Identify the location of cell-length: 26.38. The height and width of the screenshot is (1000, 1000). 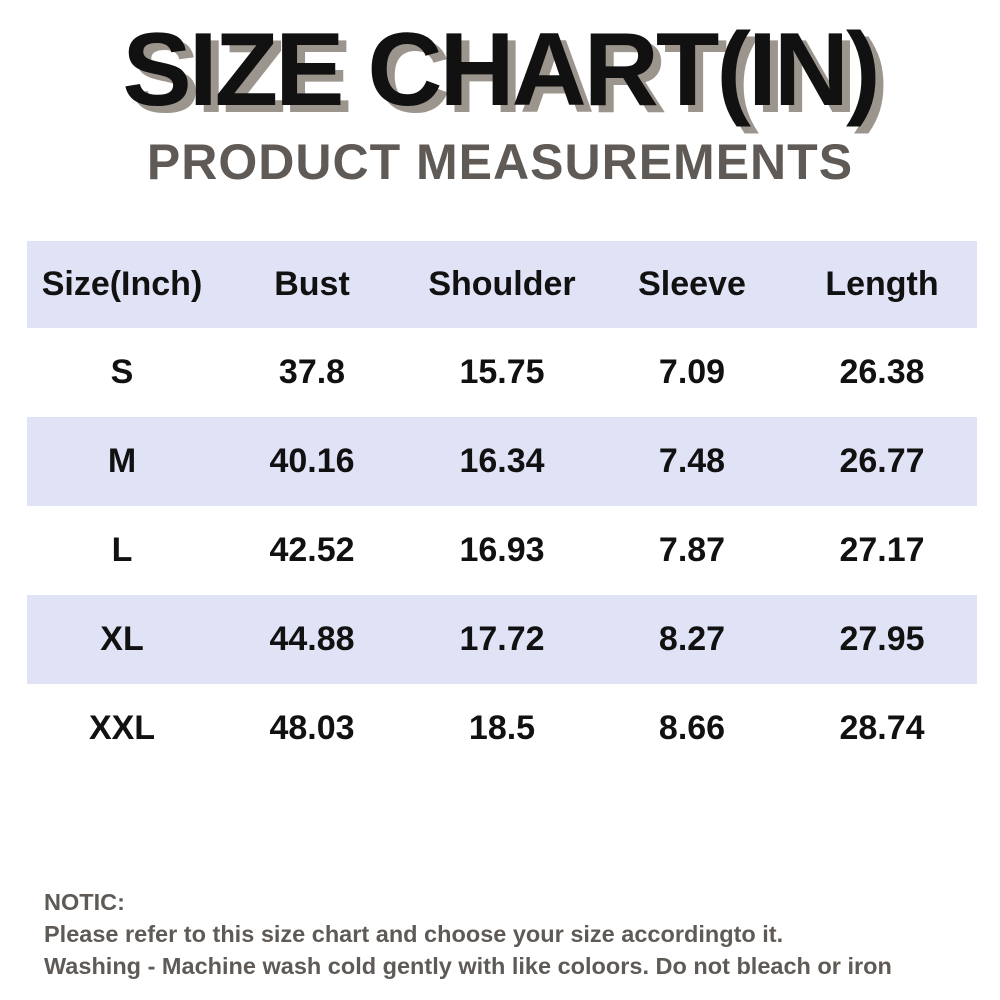
(882, 372).